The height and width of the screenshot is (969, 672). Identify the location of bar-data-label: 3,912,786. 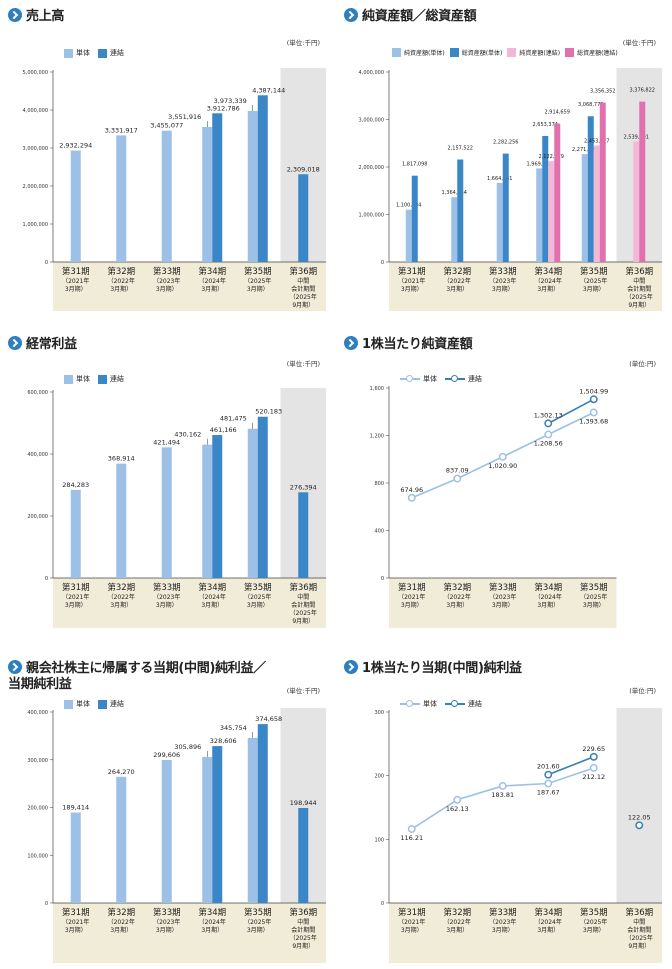
(223, 108).